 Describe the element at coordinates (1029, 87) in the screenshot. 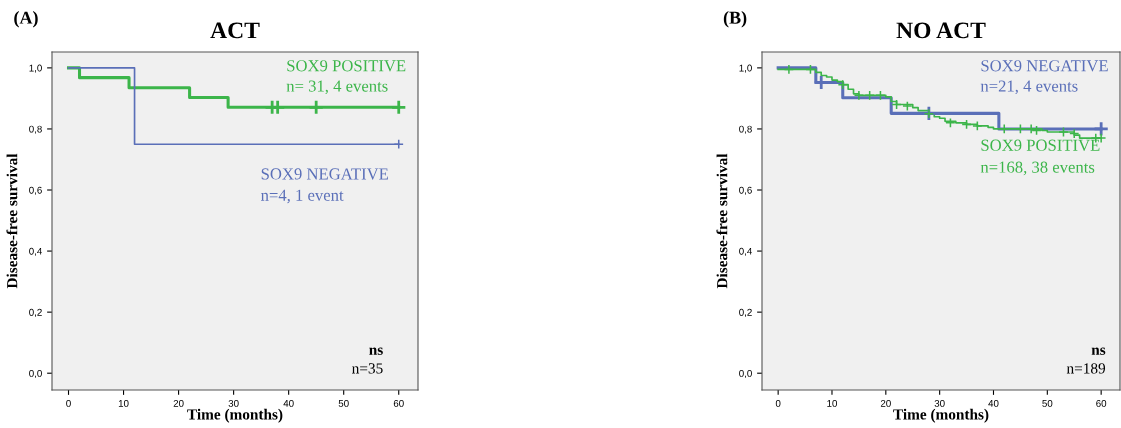

I see `annotation: n=21, 4 events` at that location.